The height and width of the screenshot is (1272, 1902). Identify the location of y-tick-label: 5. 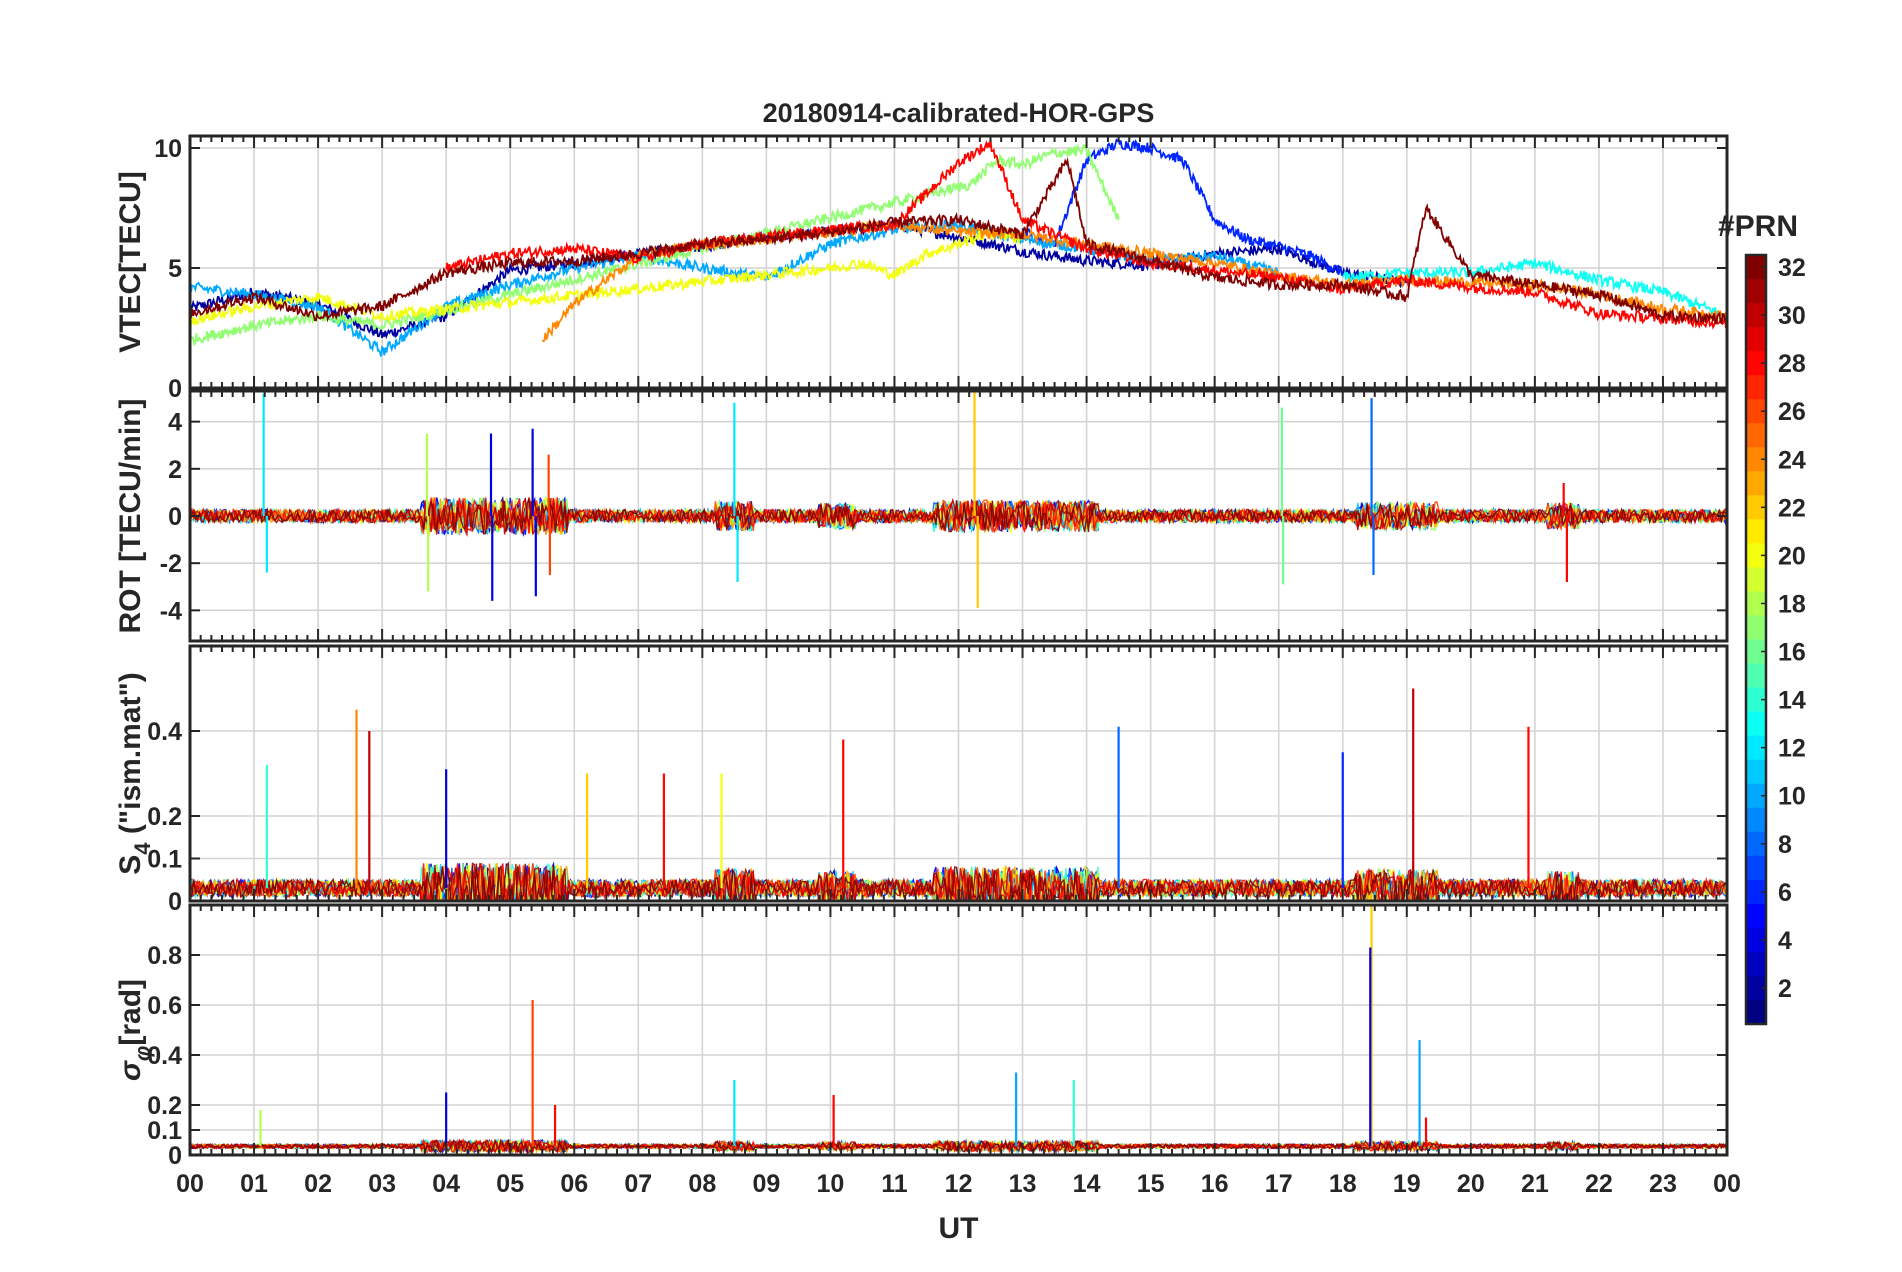
(175, 269).